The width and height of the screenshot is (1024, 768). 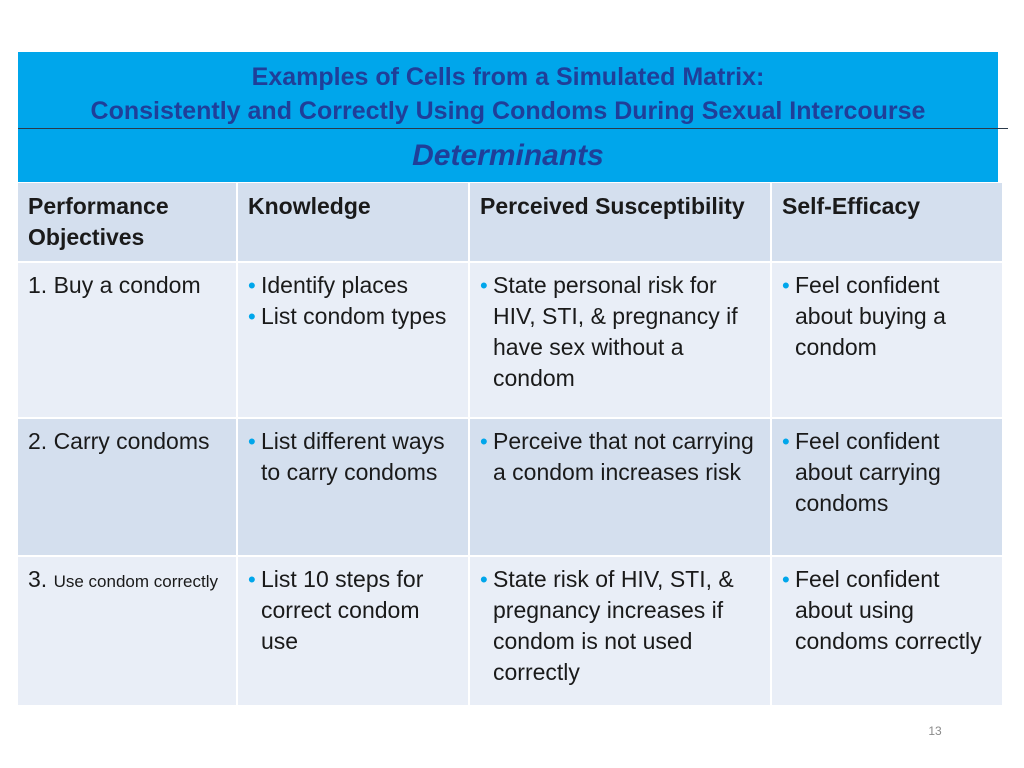 I want to click on list-item: Feel confident about buying a condom, so click(x=887, y=316).